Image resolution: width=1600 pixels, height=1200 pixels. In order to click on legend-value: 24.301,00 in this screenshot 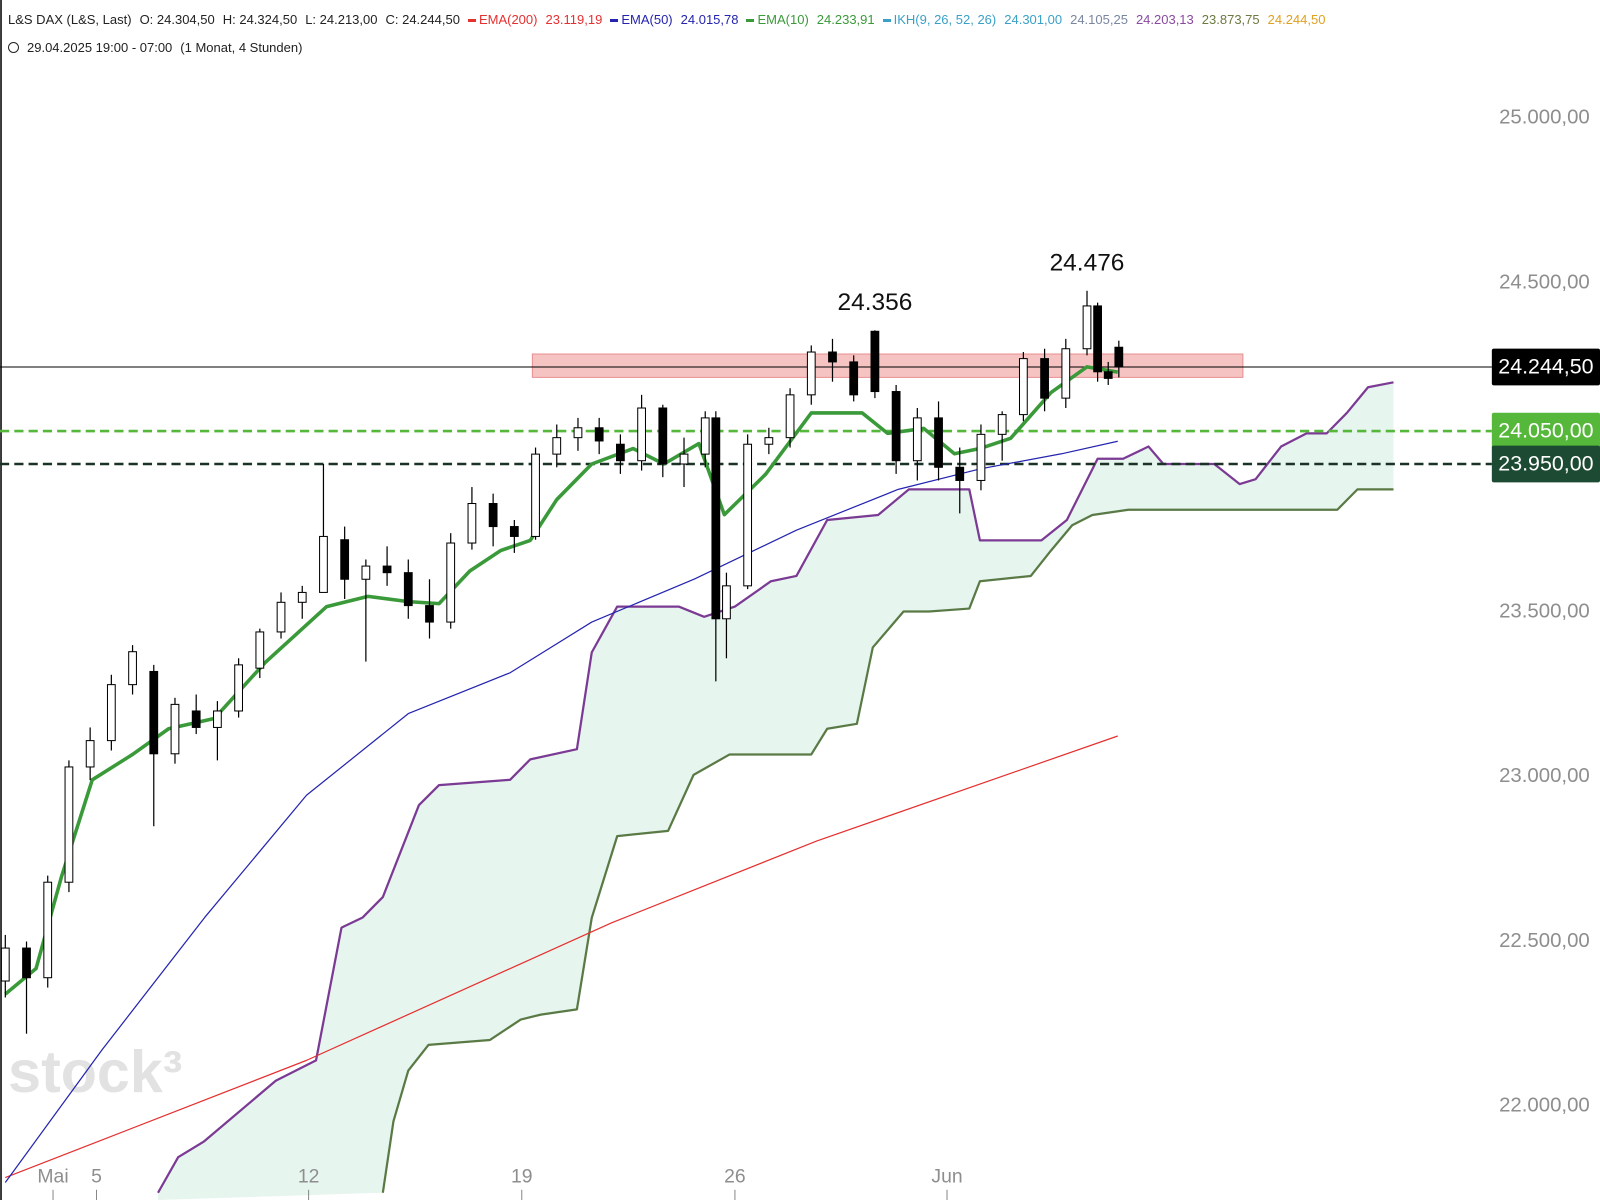, I will do `click(1033, 19)`.